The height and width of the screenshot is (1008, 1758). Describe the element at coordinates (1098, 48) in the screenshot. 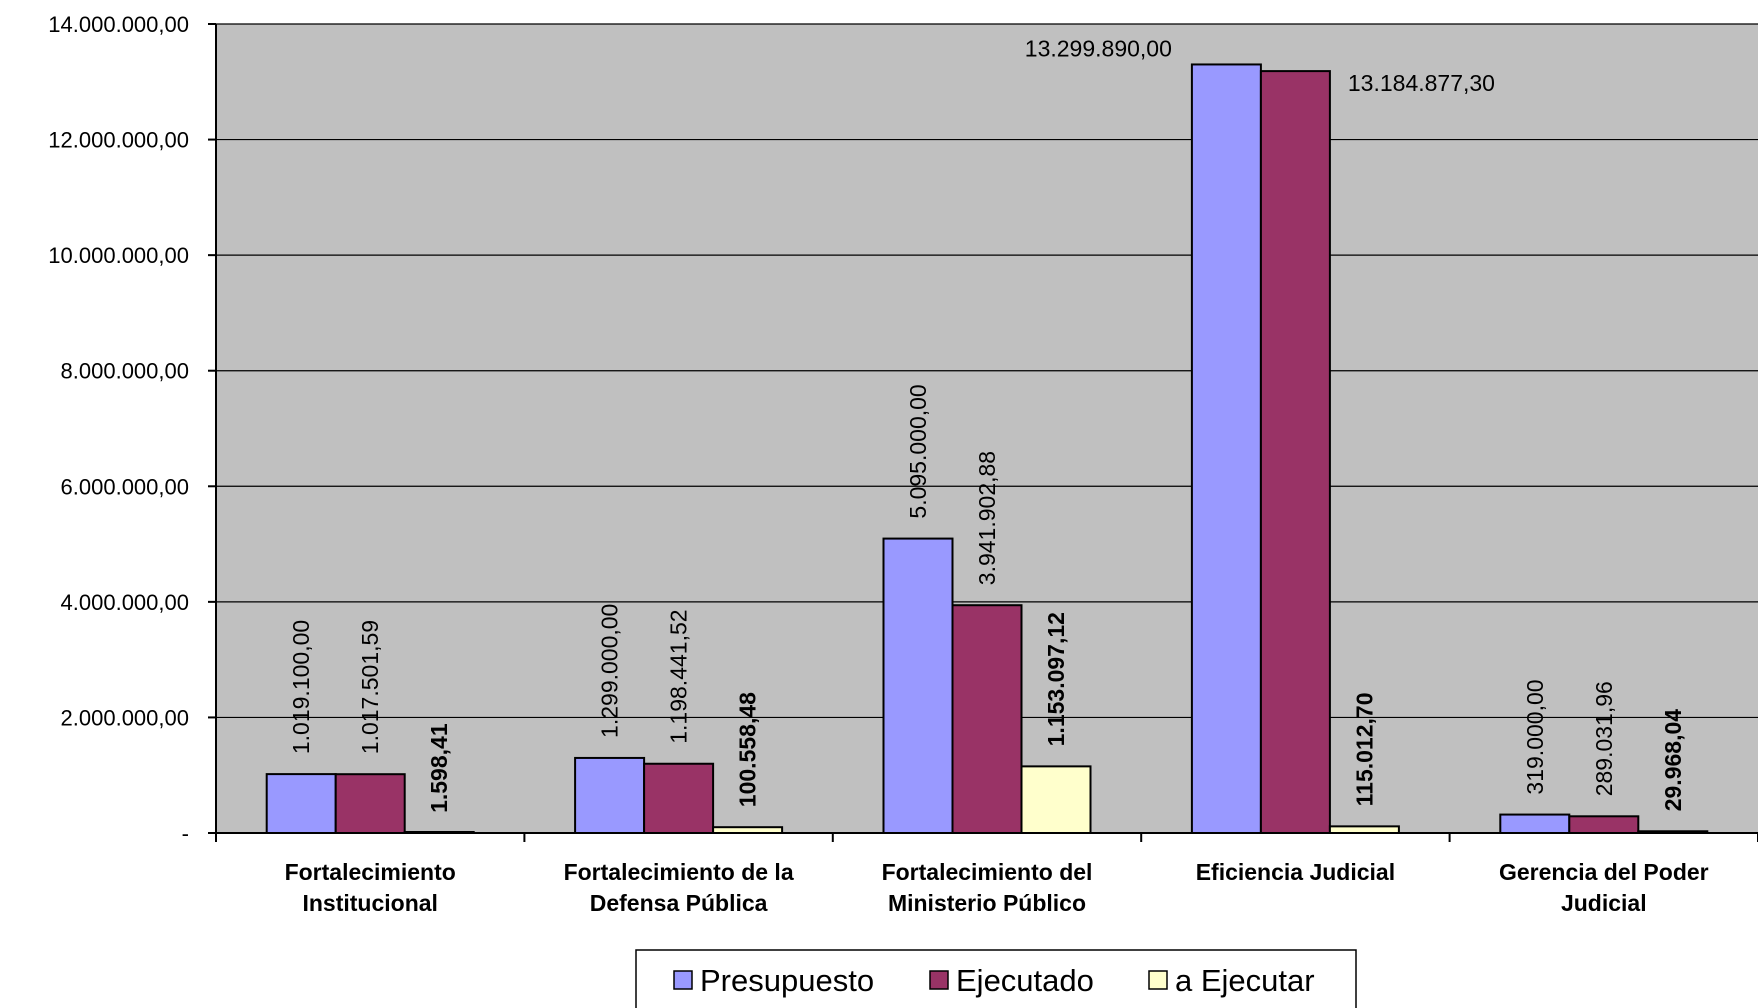

I see `data-label: 13.299.890,00` at that location.